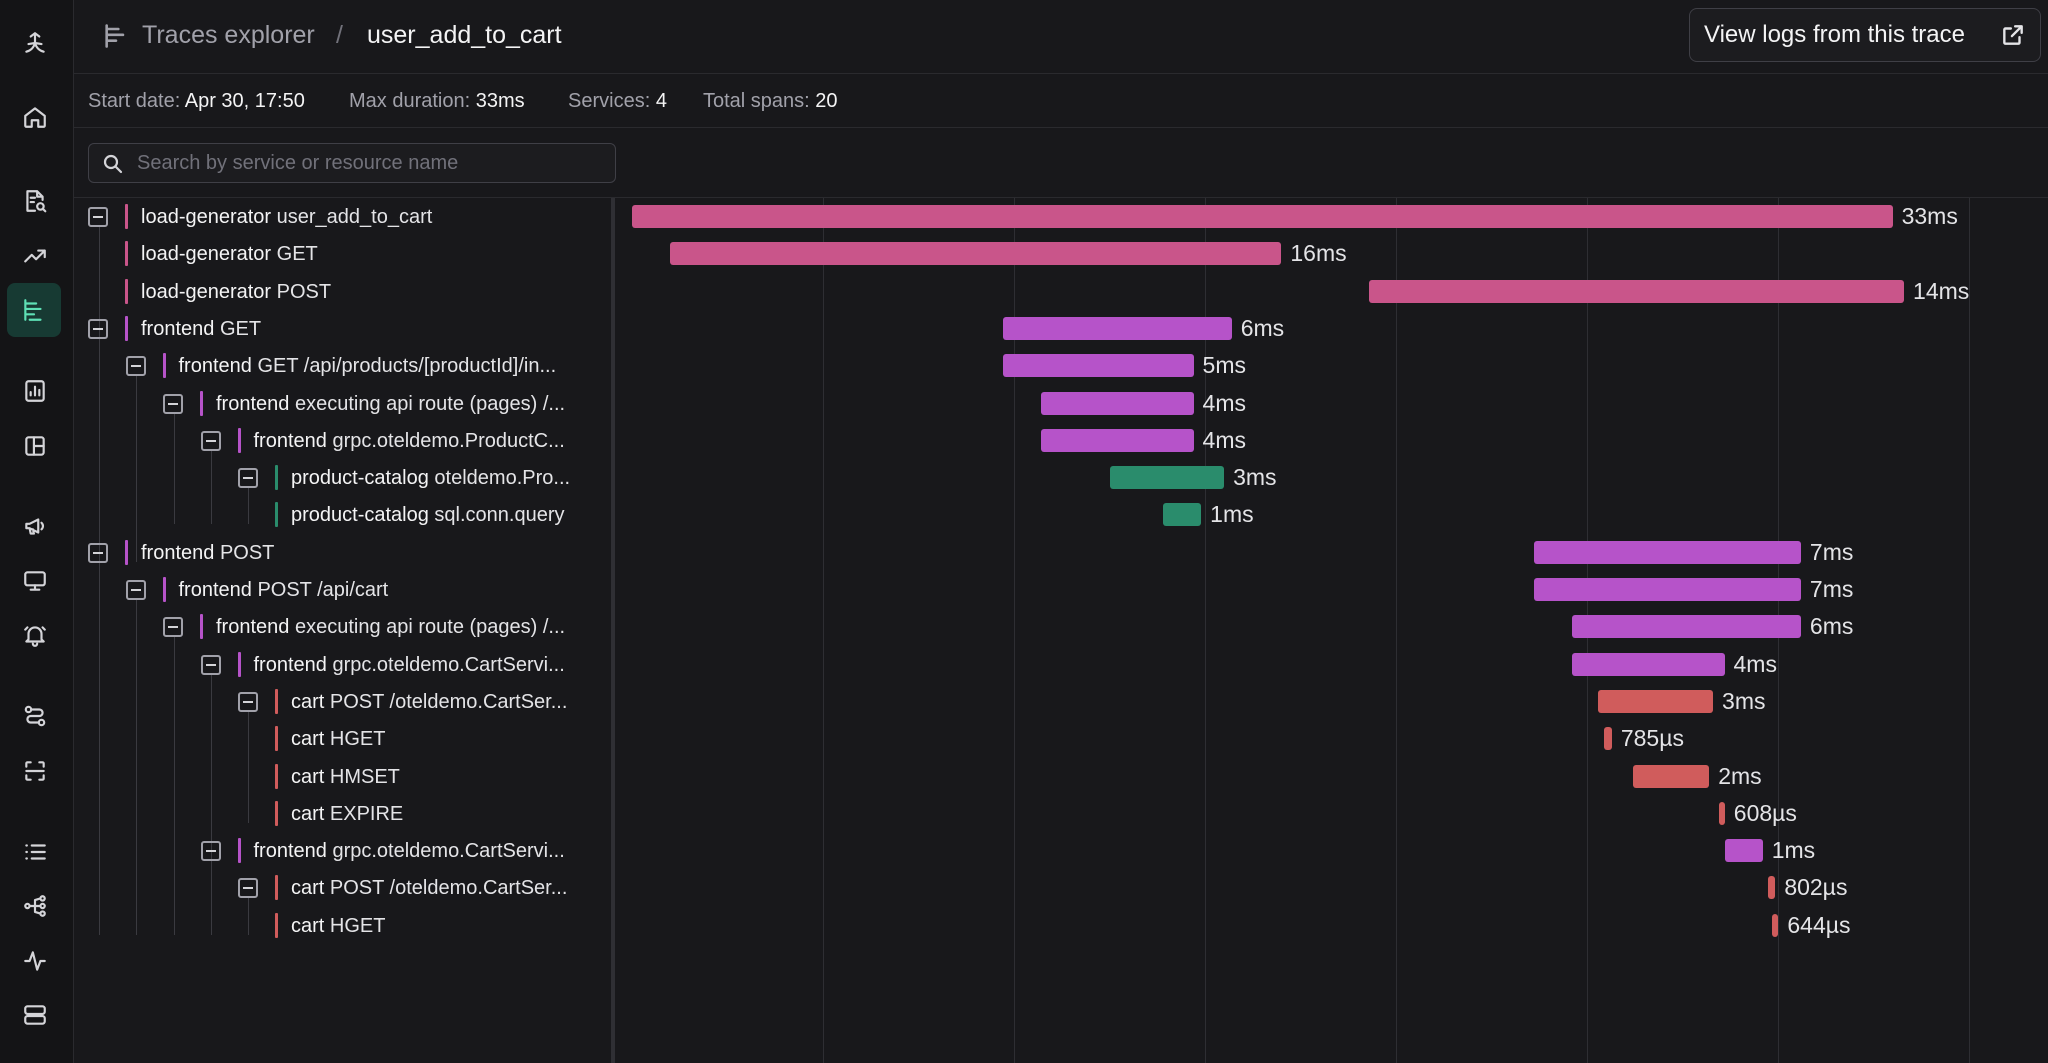  Describe the element at coordinates (35, 256) in the screenshot. I see `trending-icon` at that location.